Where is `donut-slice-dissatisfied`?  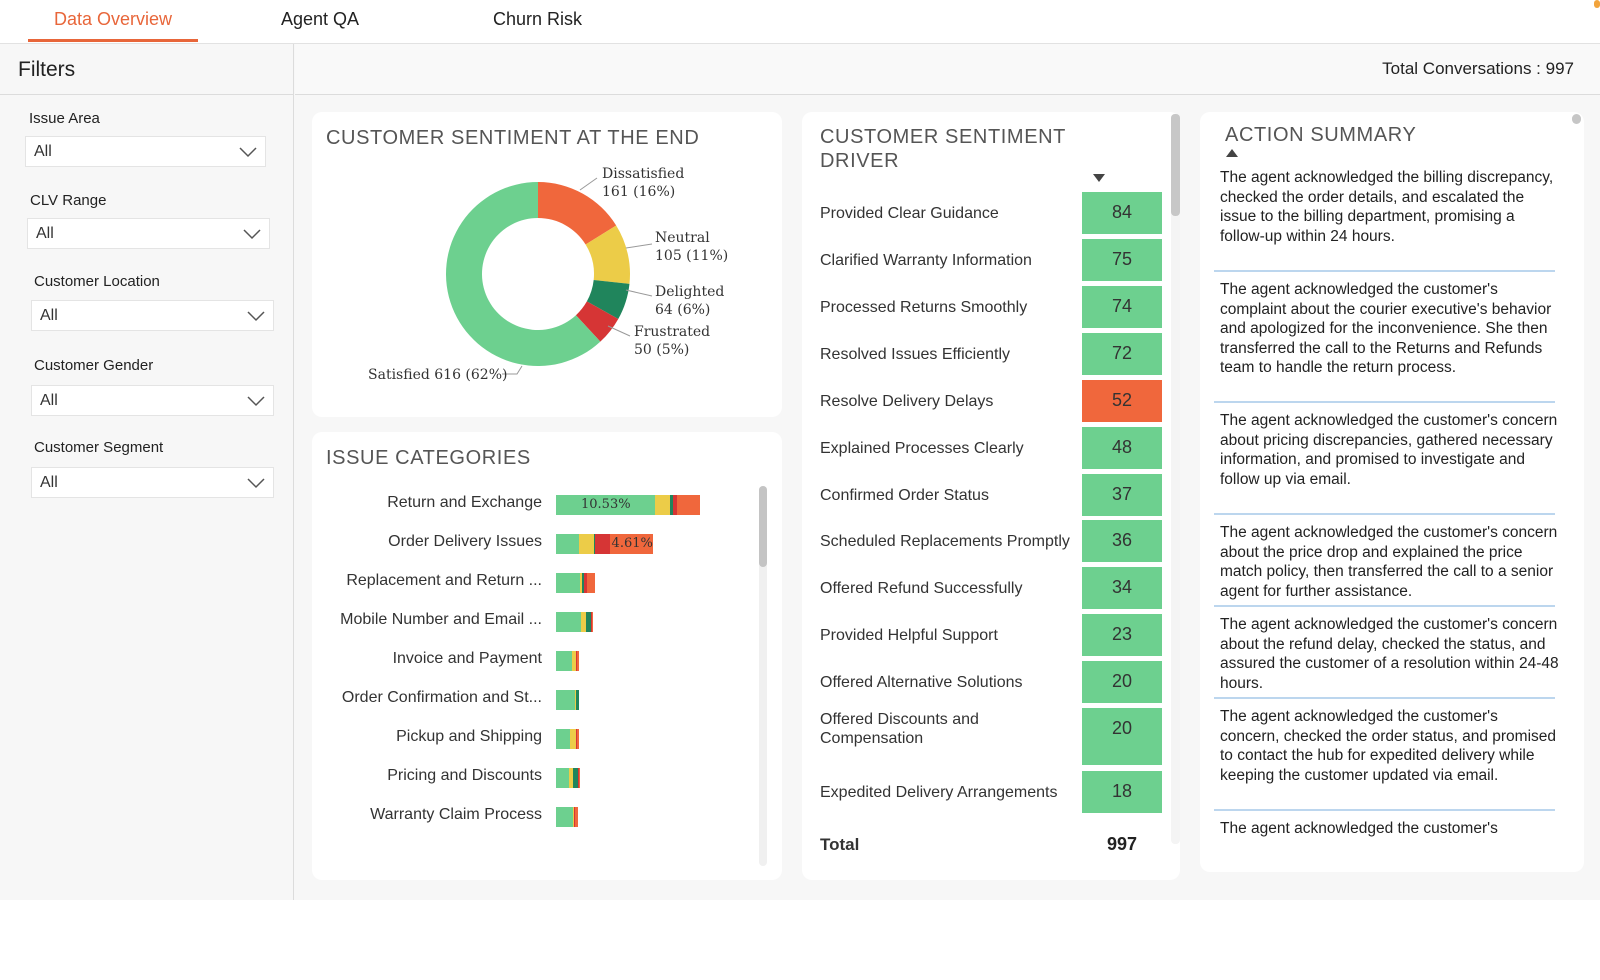
donut-slice-dissatisfied is located at coordinates (577, 213).